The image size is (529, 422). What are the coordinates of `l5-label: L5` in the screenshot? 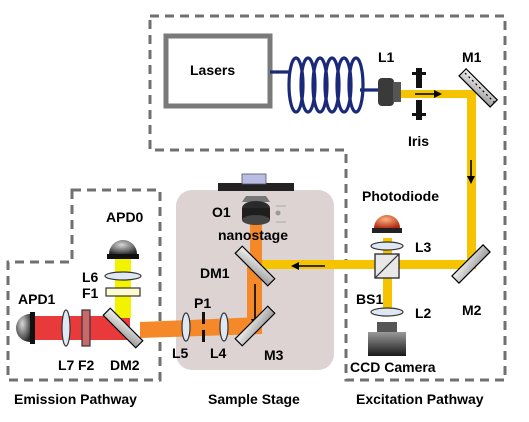 It's located at (180, 353).